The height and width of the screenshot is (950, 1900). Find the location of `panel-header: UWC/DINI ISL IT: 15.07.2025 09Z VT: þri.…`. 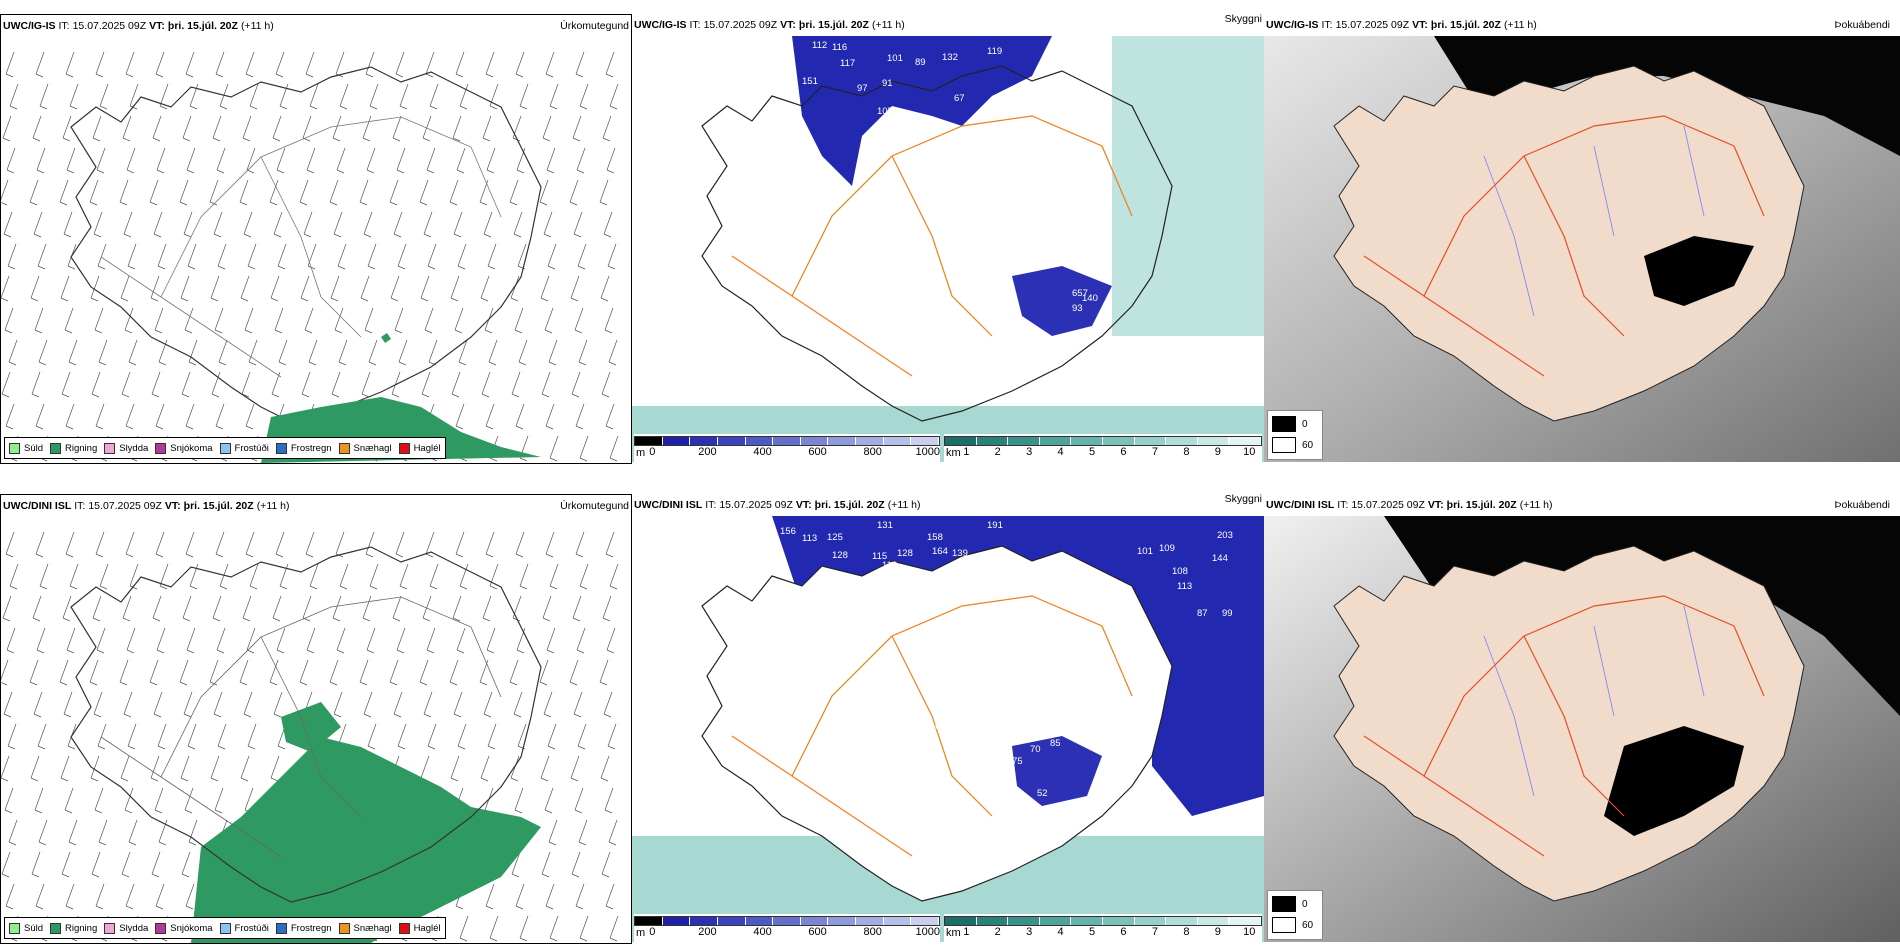

panel-header: UWC/DINI ISL IT: 15.07.2025 09Z VT: þri.… is located at coordinates (316, 506).